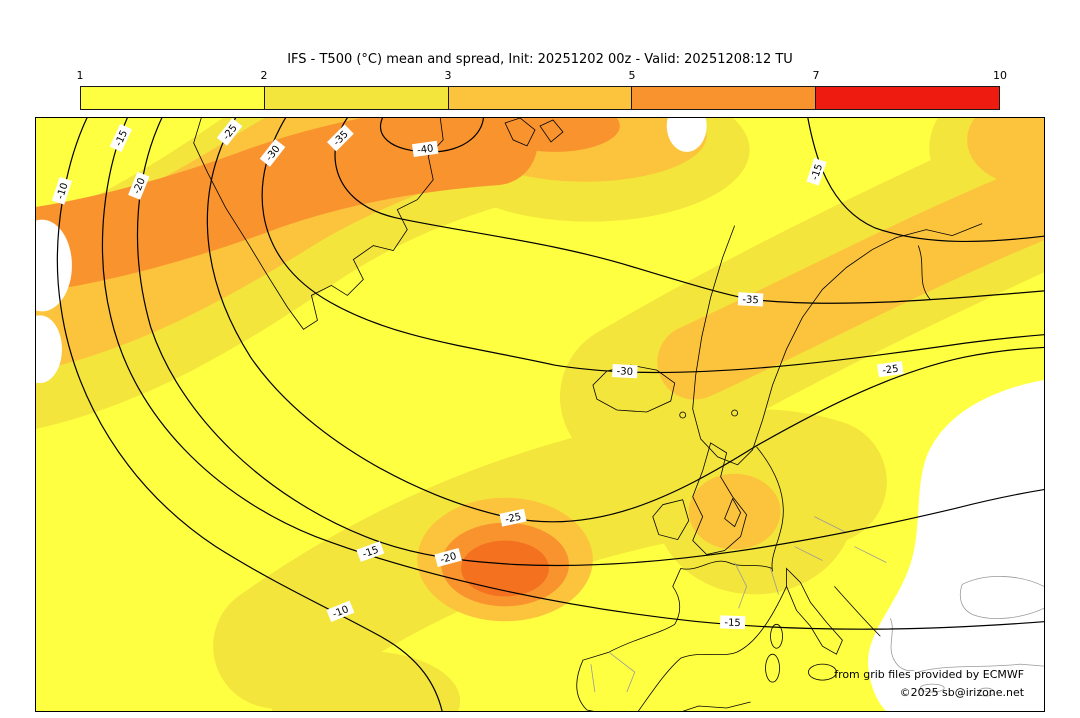  I want to click on black-sea-coastline, so click(1001, 597).